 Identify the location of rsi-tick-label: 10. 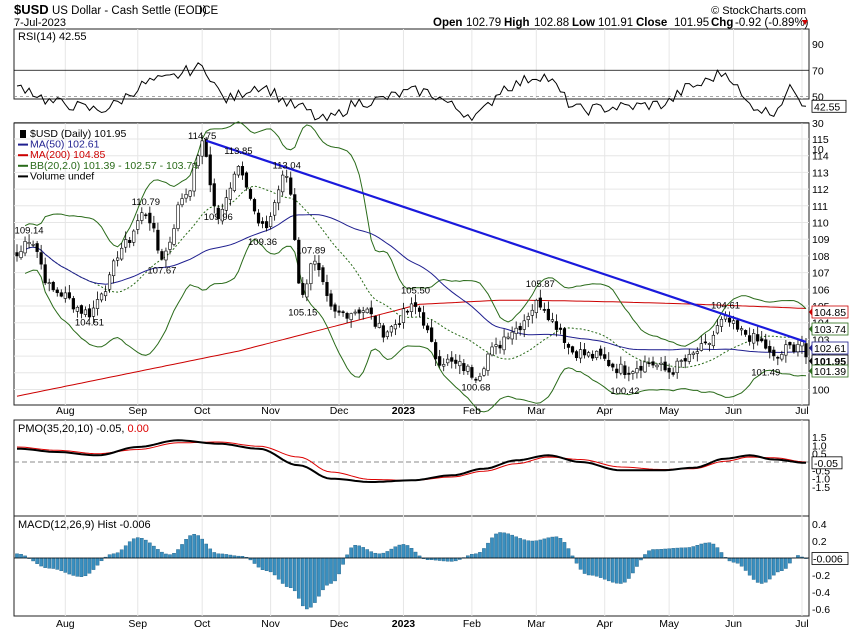
(818, 150).